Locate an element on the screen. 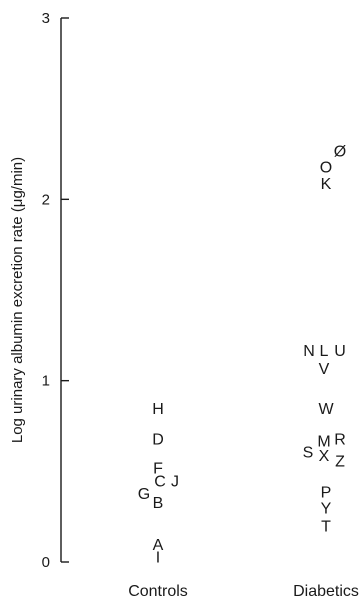 This screenshot has width=364, height=602. data-point: N is located at coordinates (309, 351).